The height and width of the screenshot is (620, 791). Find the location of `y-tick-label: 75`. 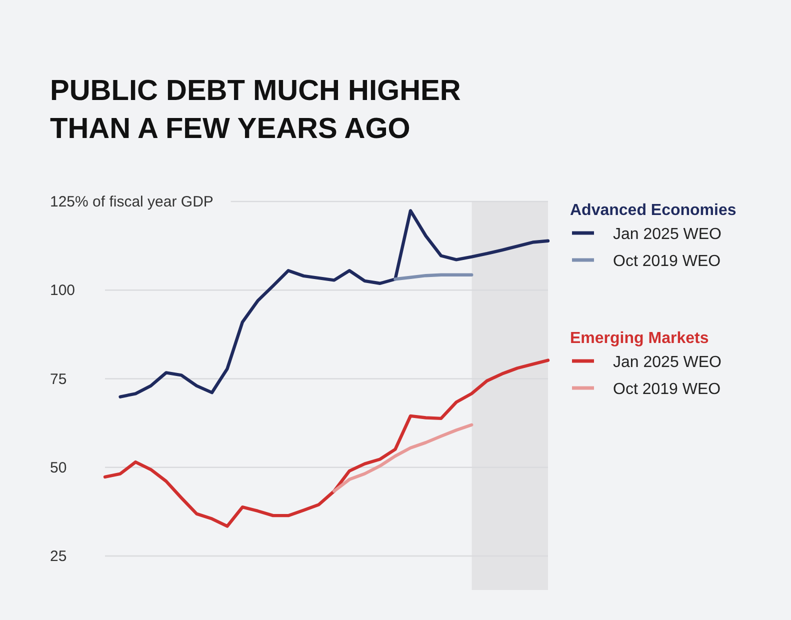

y-tick-label: 75 is located at coordinates (58, 379).